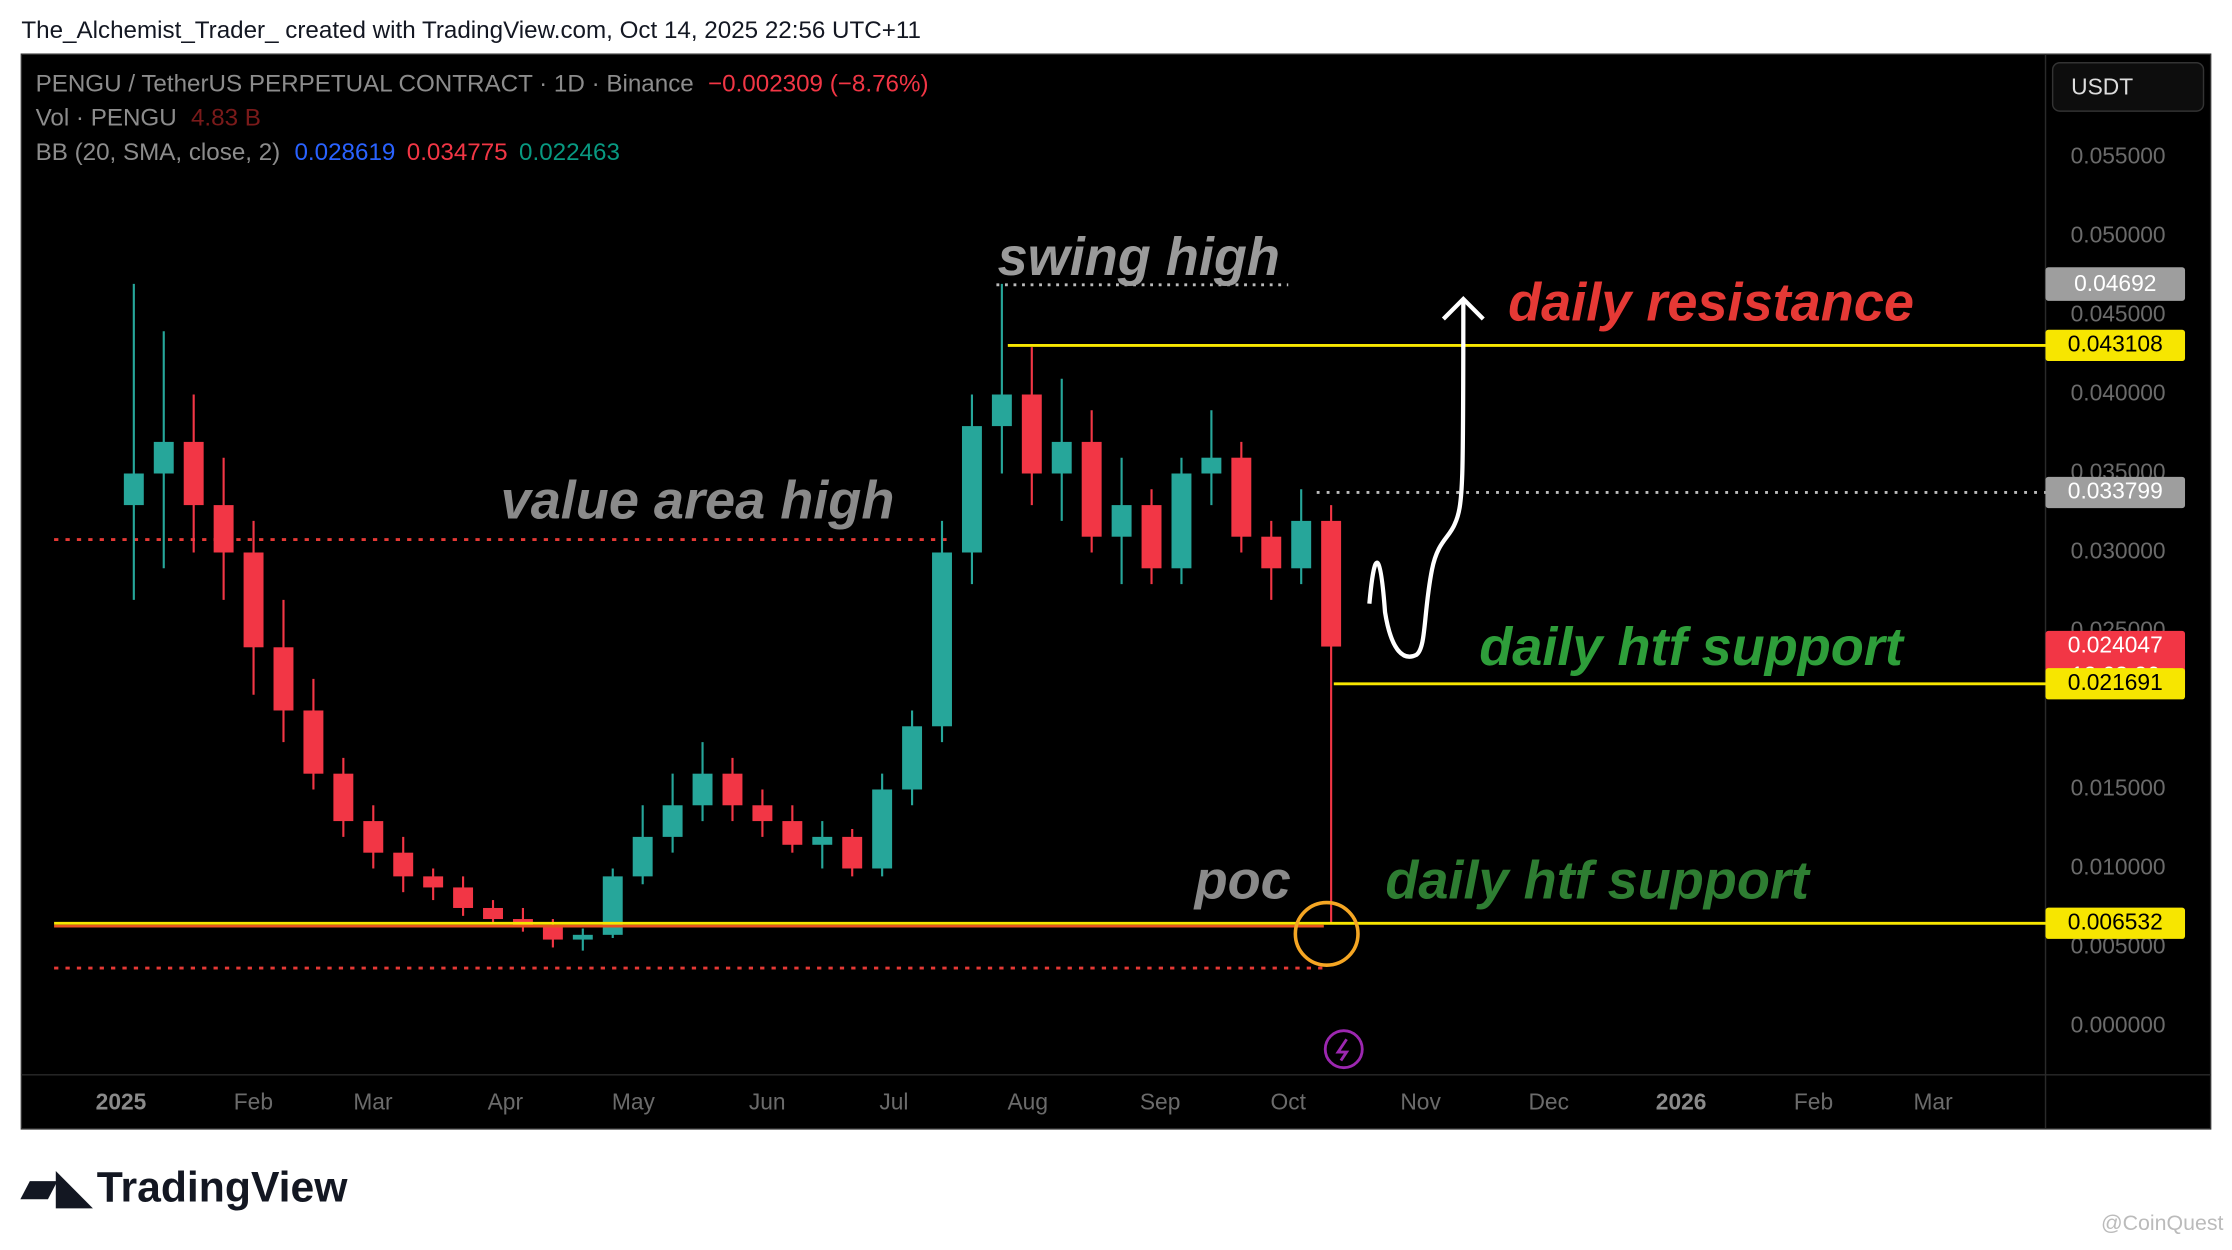 This screenshot has height=1250, width=2232. I want to click on vol-label: Vol · PENGU, so click(106, 118).